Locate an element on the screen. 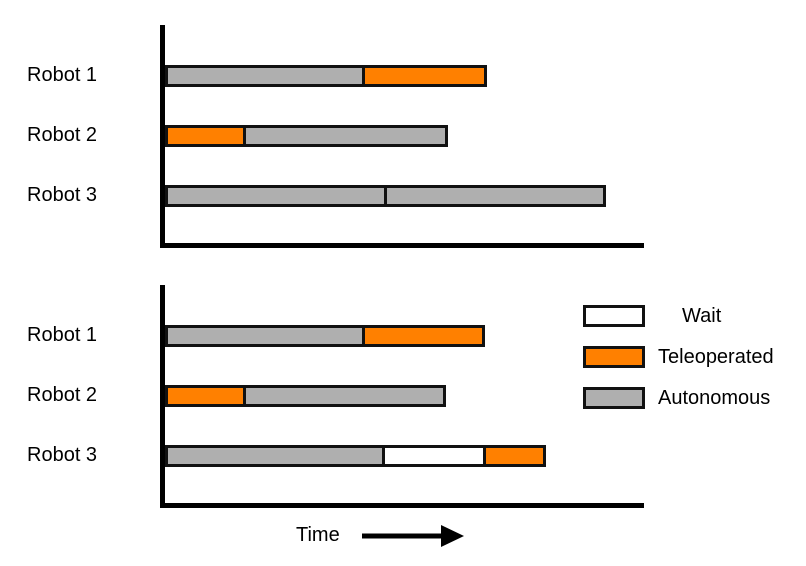 The height and width of the screenshot is (566, 806). legend-label: Autonomous is located at coordinates (714, 398).